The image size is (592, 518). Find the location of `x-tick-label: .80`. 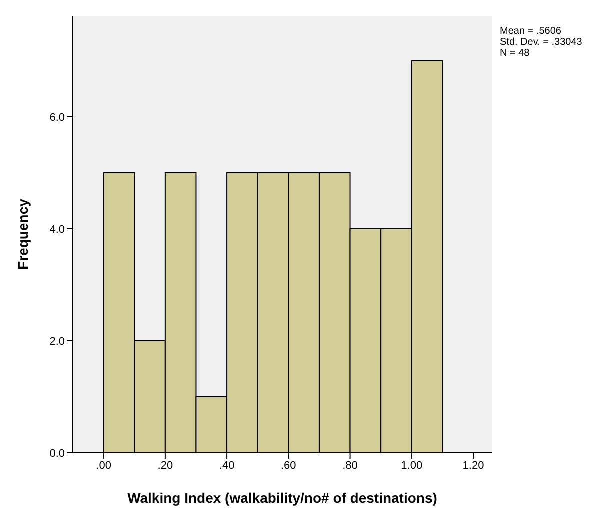

x-tick-label: .80 is located at coordinates (350, 466).